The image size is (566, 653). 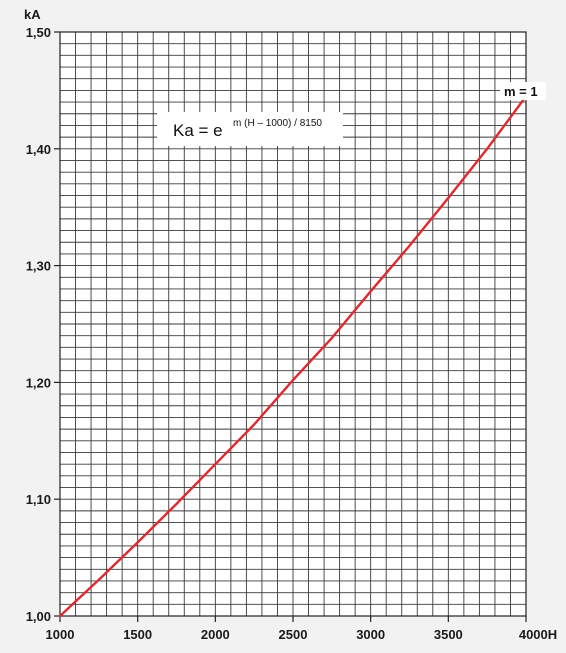 I want to click on x-tick-label: 1000, so click(x=60, y=634).